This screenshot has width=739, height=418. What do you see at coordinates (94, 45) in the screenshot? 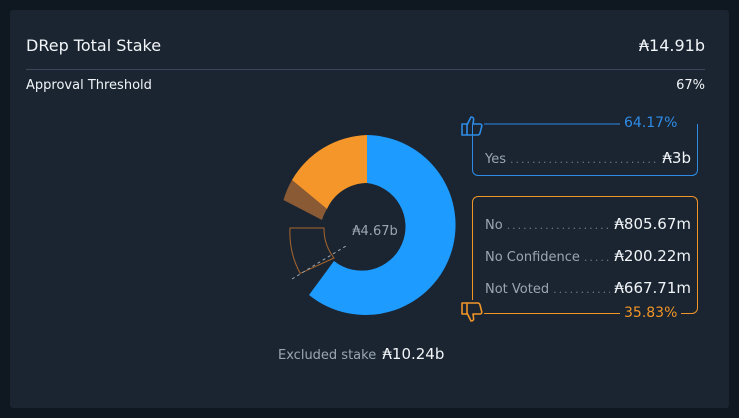
I see `card-title: DRep Total Stake` at bounding box center [94, 45].